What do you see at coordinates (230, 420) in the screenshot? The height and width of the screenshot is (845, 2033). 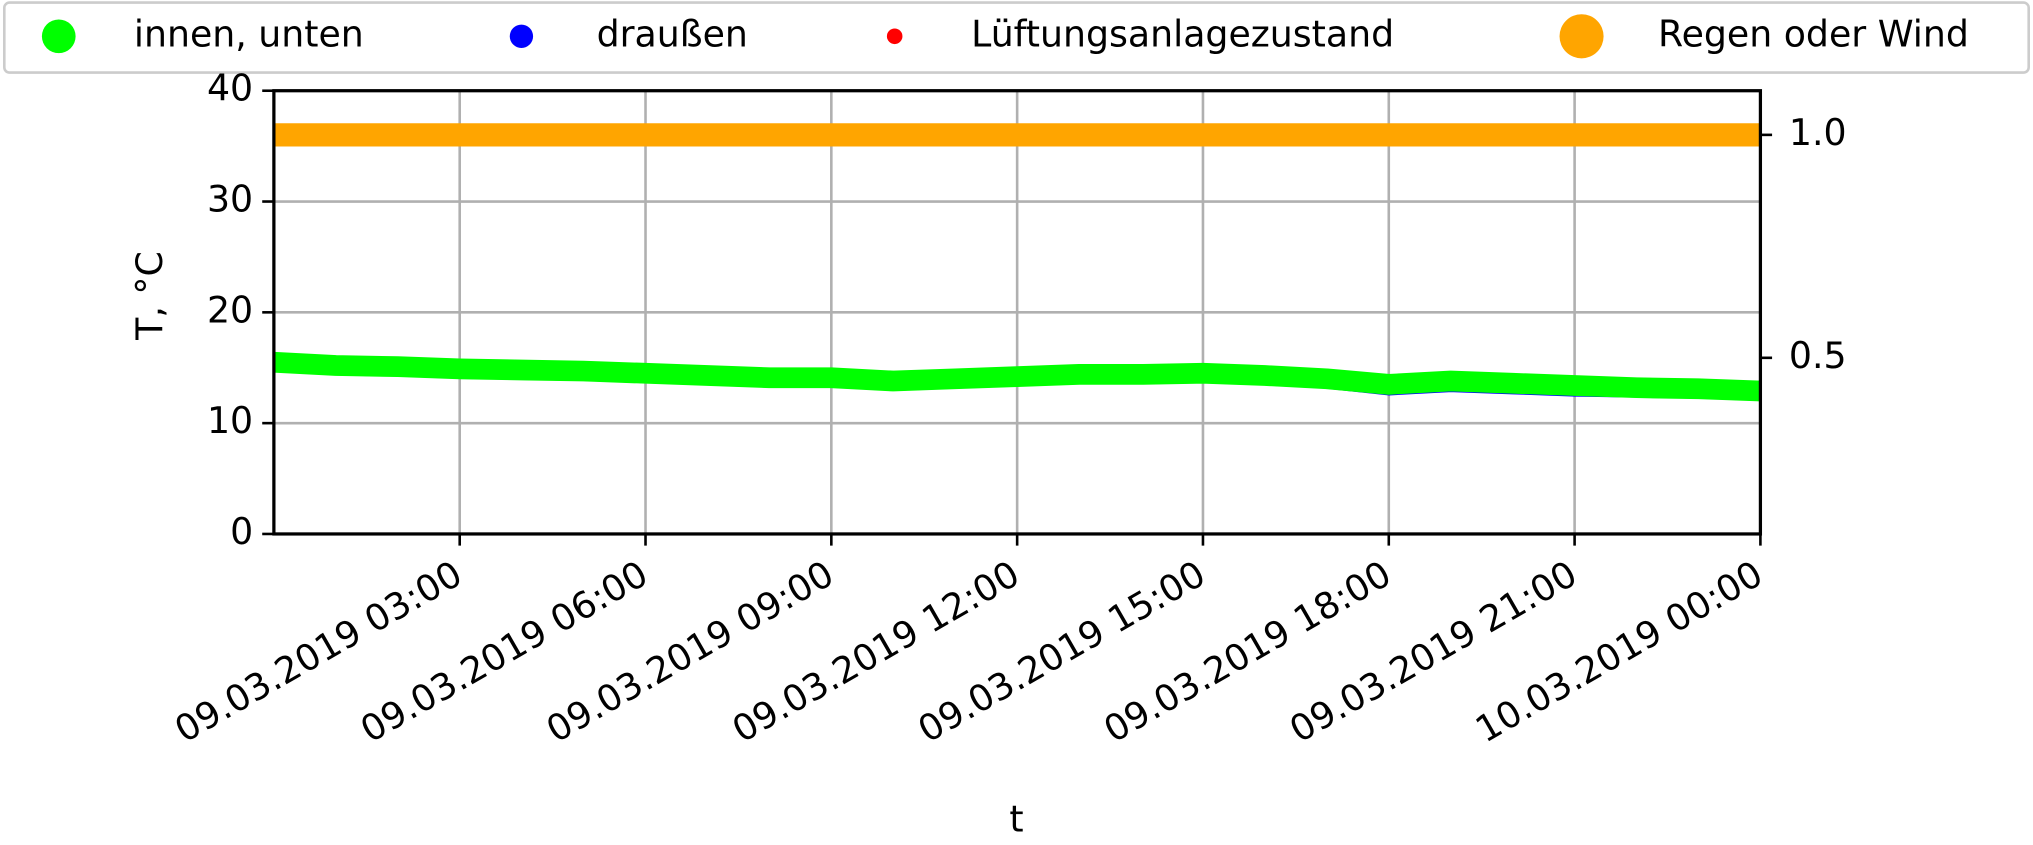 I see `y-tick-label: 10` at bounding box center [230, 420].